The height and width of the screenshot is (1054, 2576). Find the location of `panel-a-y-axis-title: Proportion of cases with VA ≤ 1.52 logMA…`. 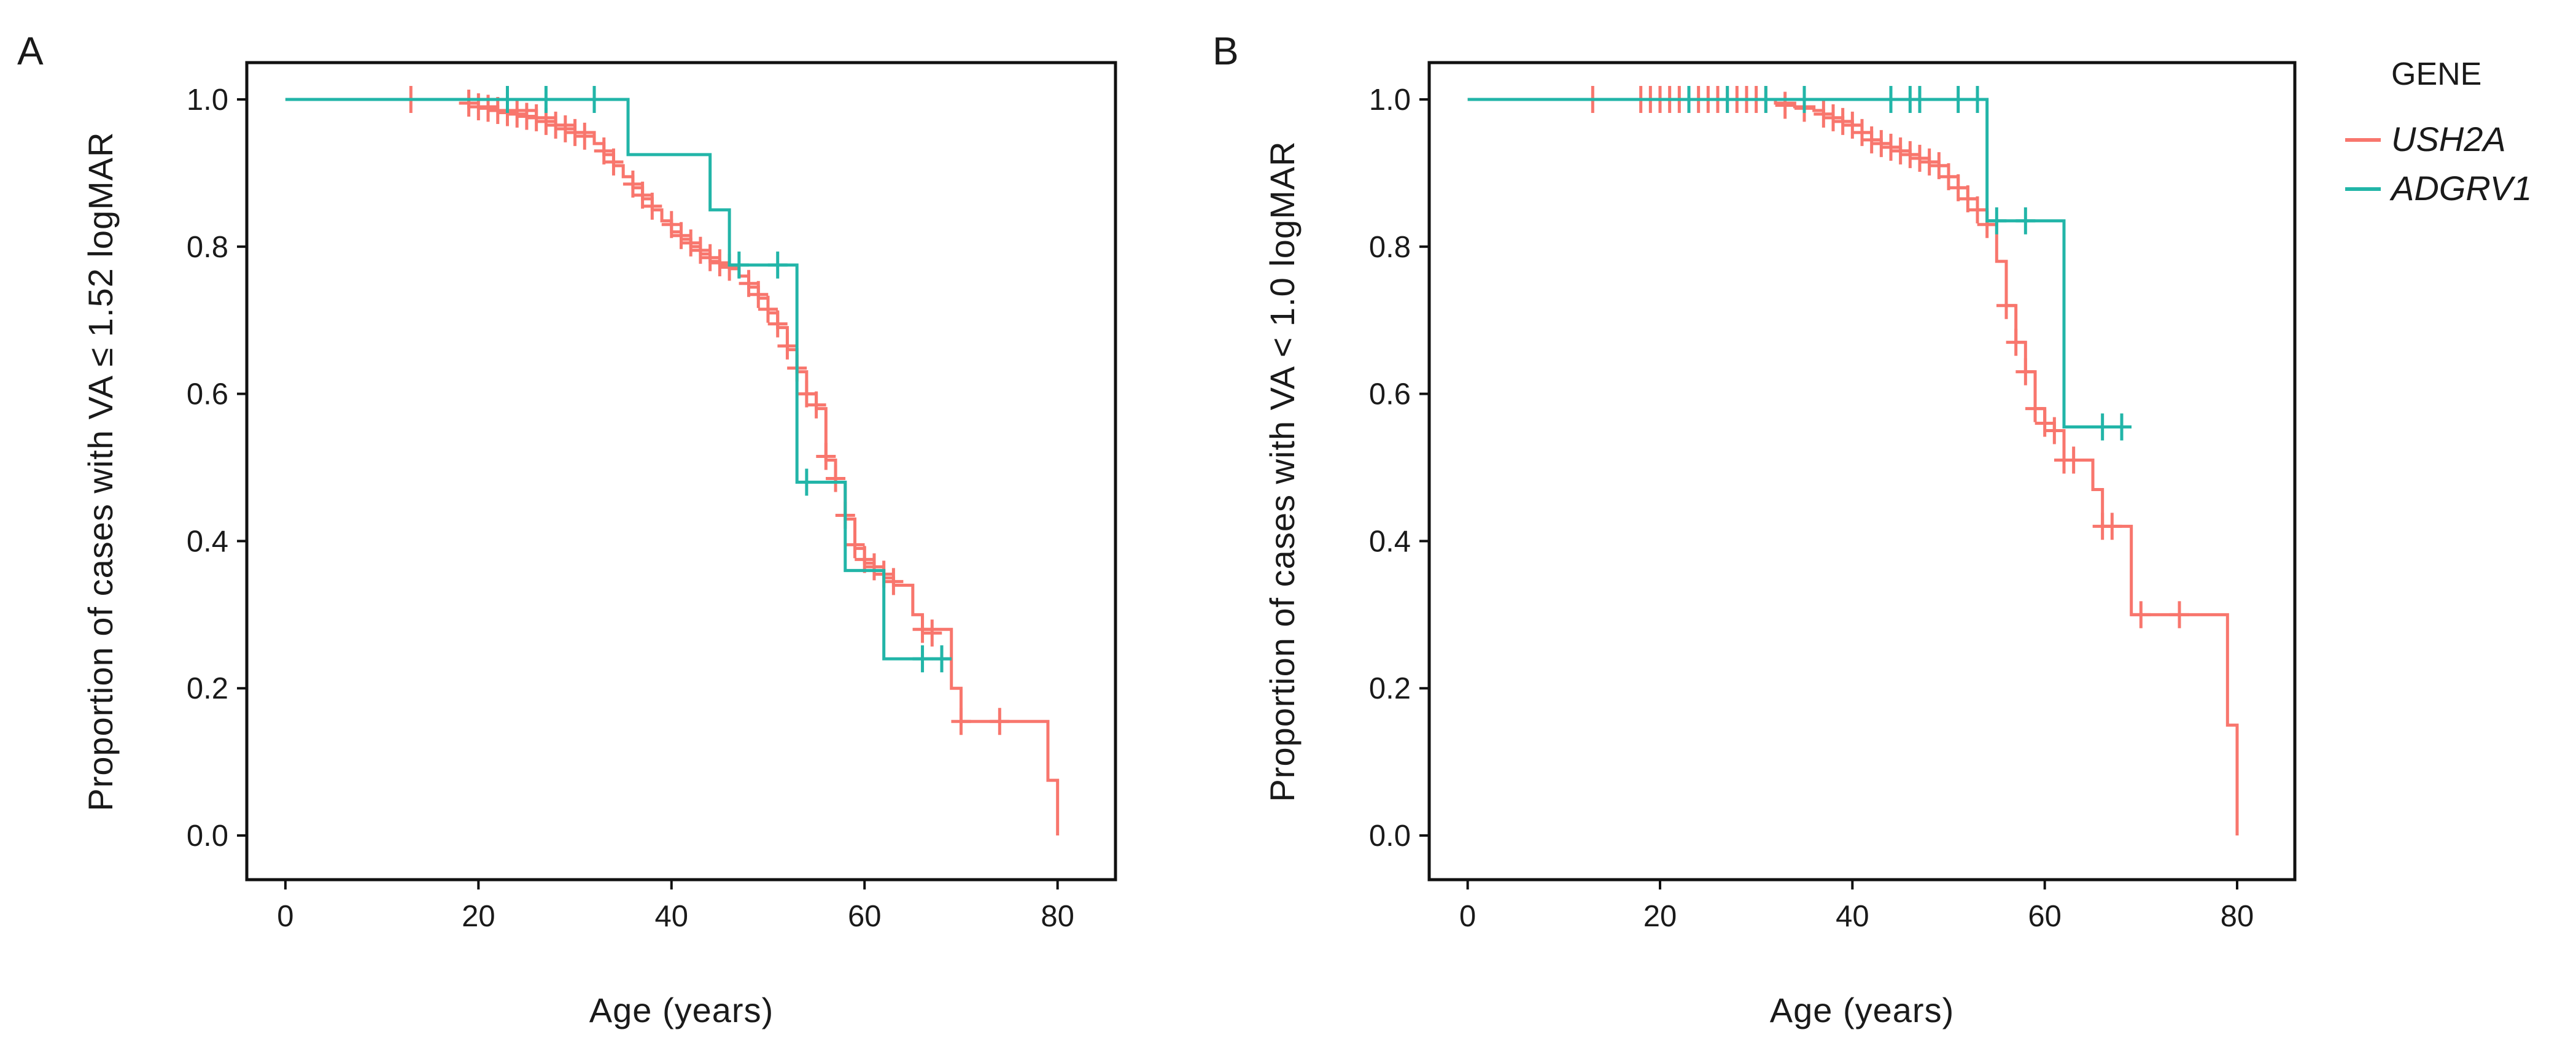

panel-a-y-axis-title: Proportion of cases with VA ≤ 1.52 logMA… is located at coordinates (100, 471).